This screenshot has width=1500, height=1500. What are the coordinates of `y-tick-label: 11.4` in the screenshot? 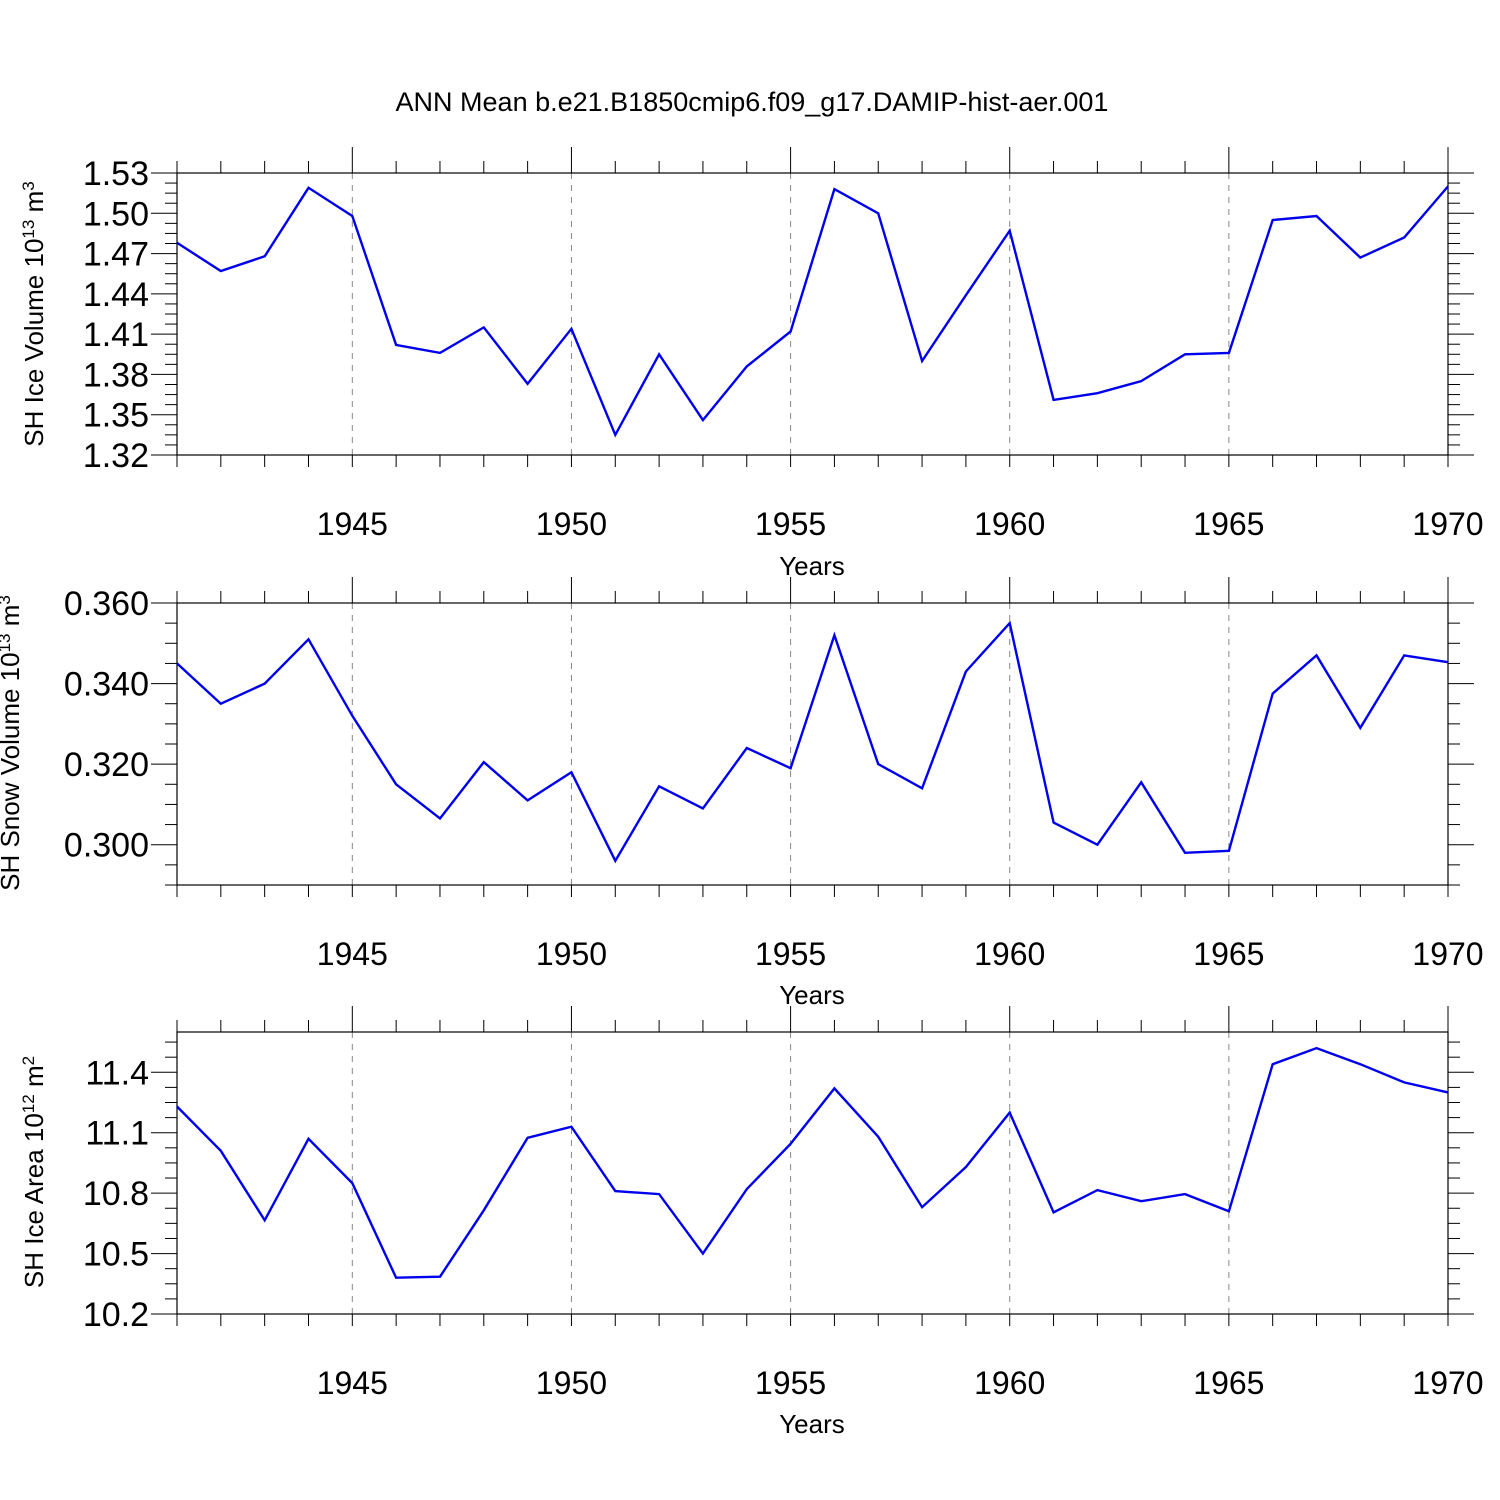 It's located at (117, 1073).